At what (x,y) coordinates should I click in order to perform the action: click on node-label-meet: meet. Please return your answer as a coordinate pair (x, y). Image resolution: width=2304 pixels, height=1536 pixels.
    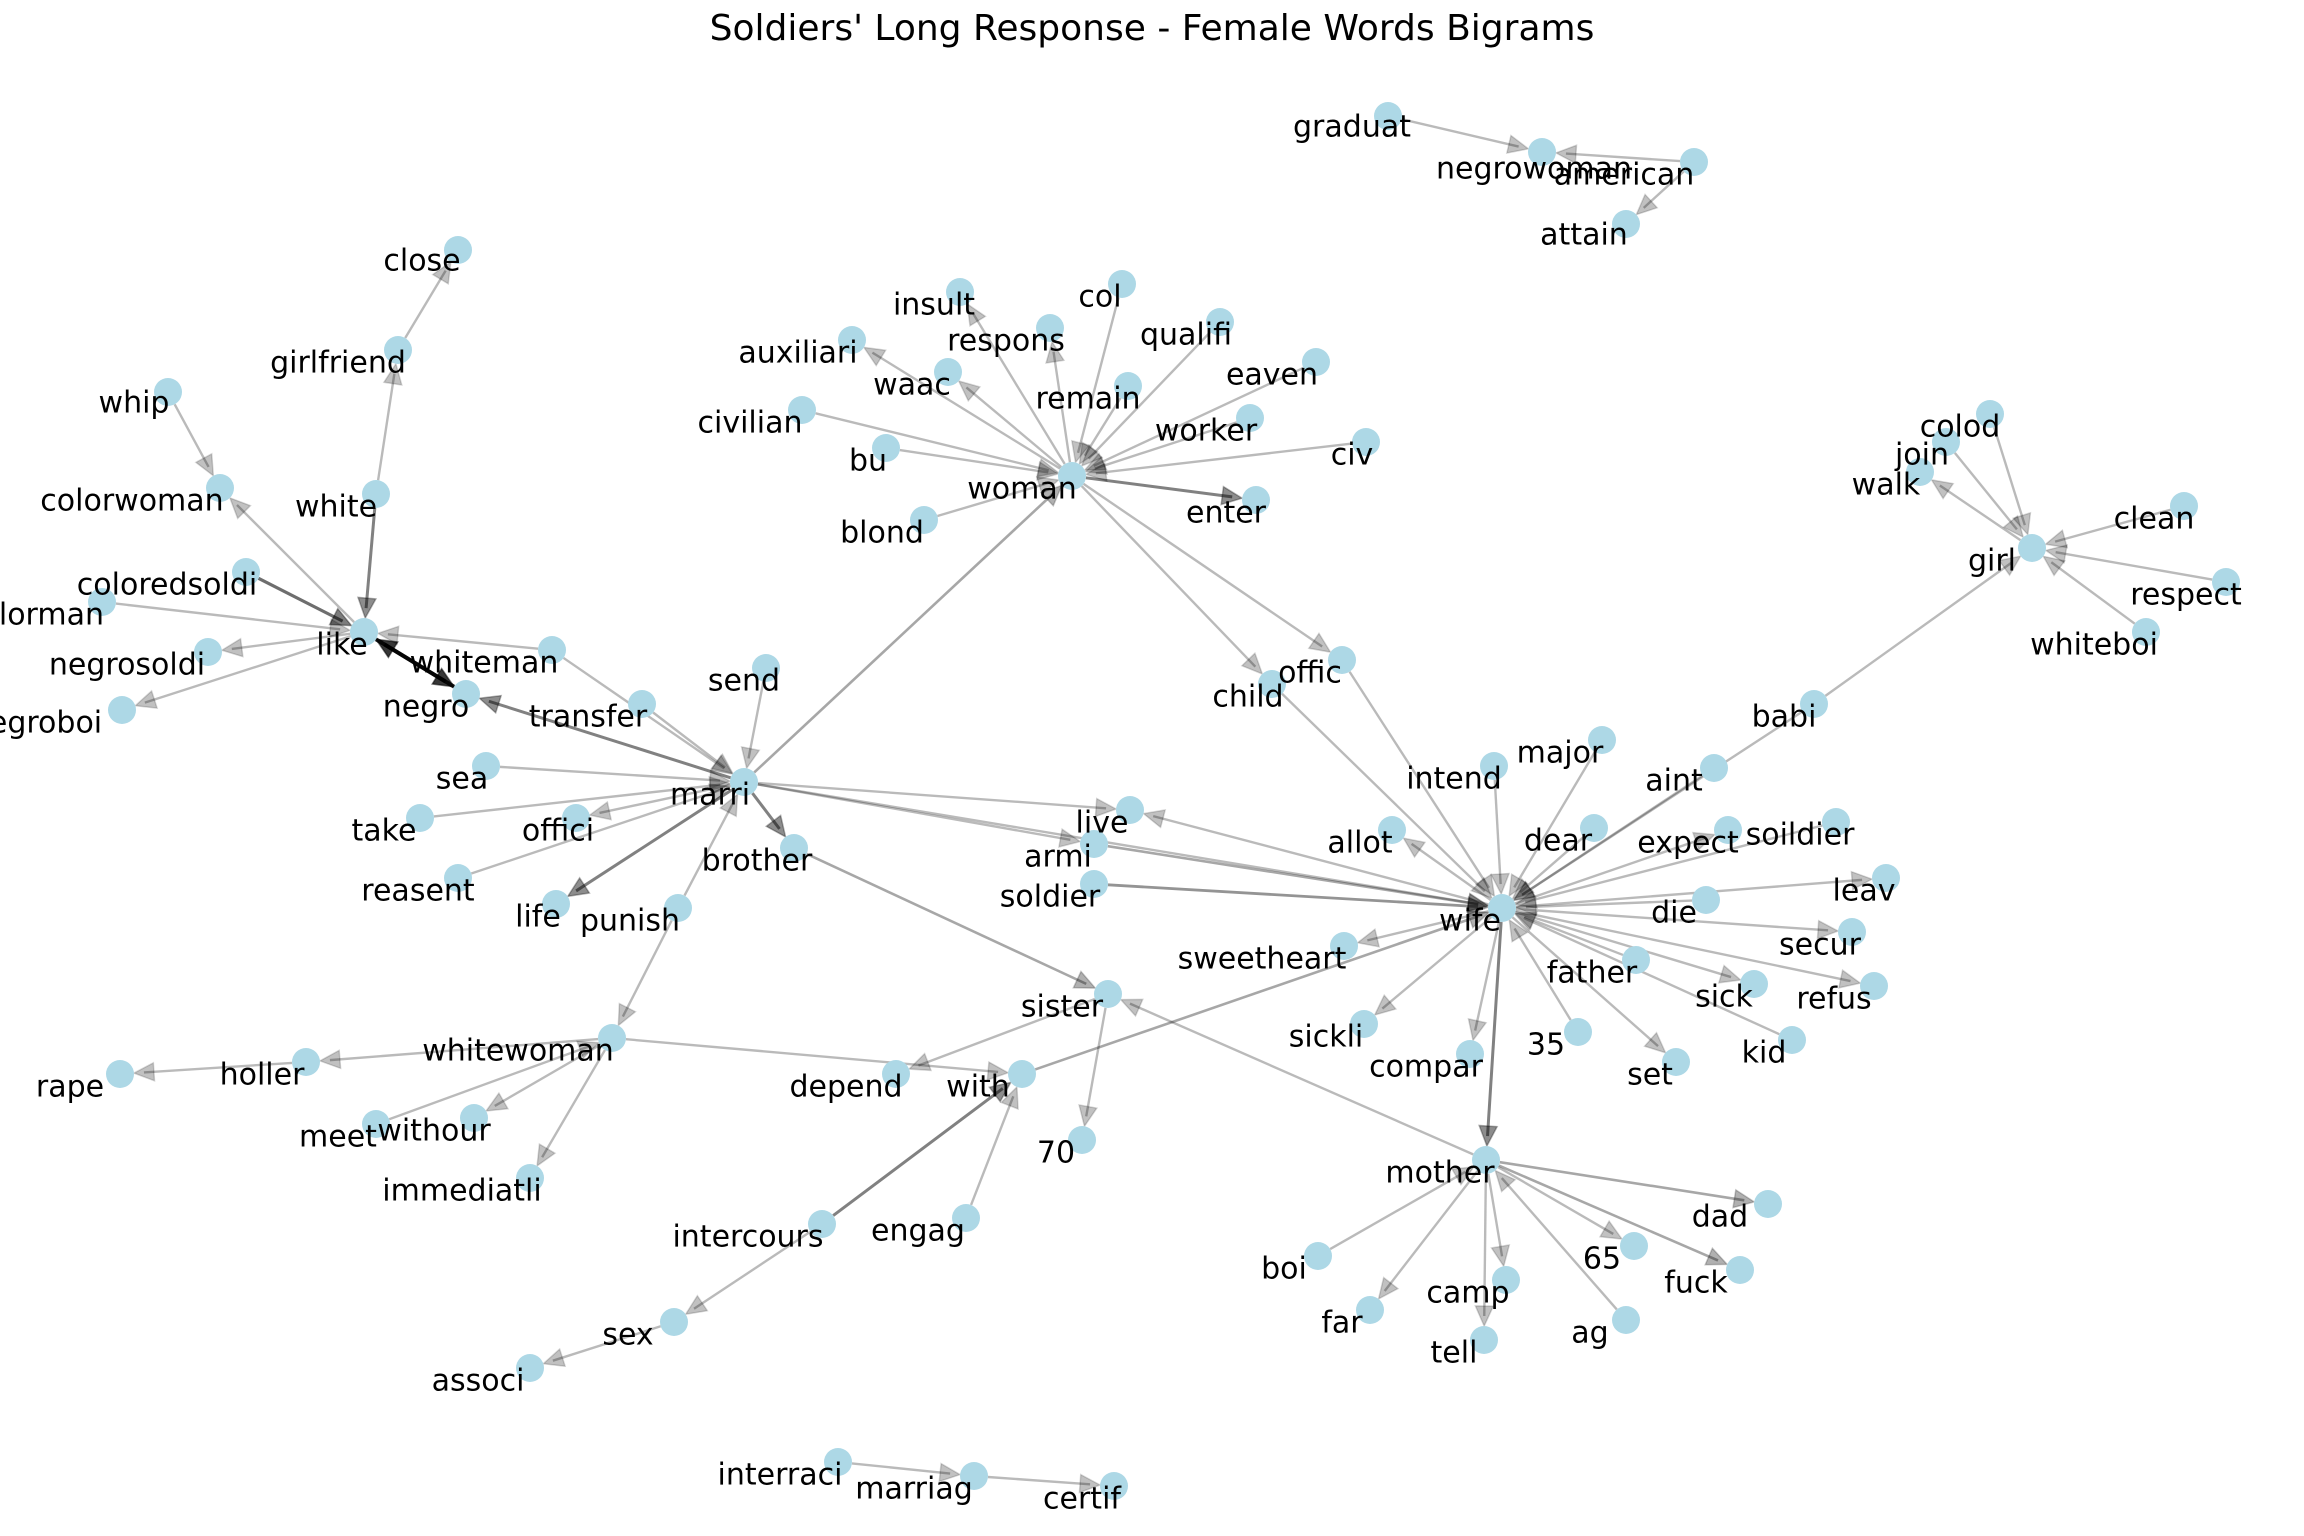
    Looking at the image, I should click on (338, 1137).